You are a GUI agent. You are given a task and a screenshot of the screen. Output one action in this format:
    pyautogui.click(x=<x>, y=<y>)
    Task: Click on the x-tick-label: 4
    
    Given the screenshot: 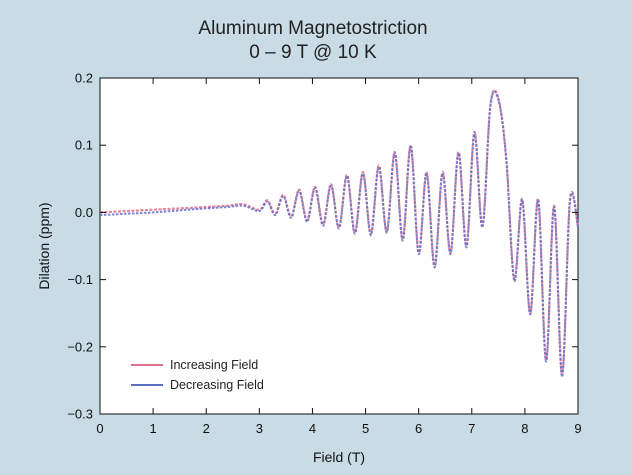 What is the action you would take?
    pyautogui.click(x=312, y=428)
    